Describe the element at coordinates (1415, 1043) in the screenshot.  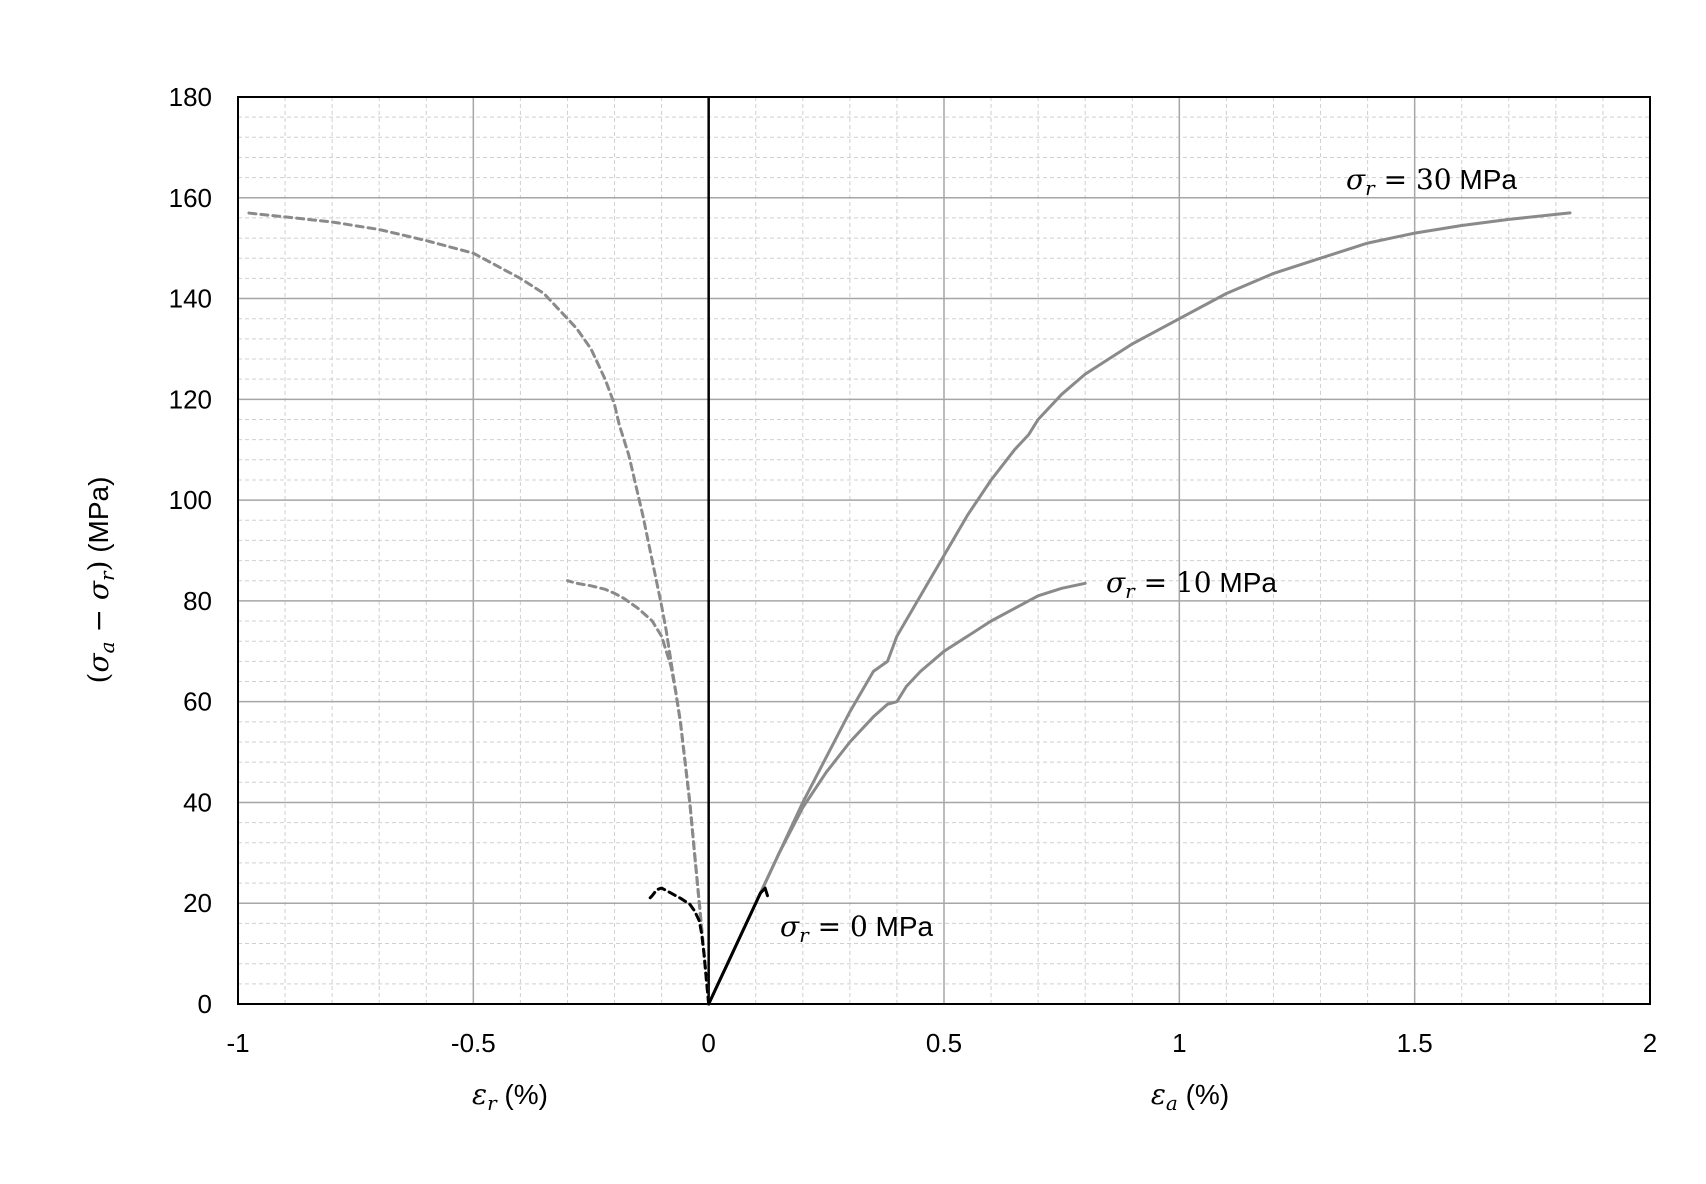
I see `x-tick-label: 1.5` at that location.